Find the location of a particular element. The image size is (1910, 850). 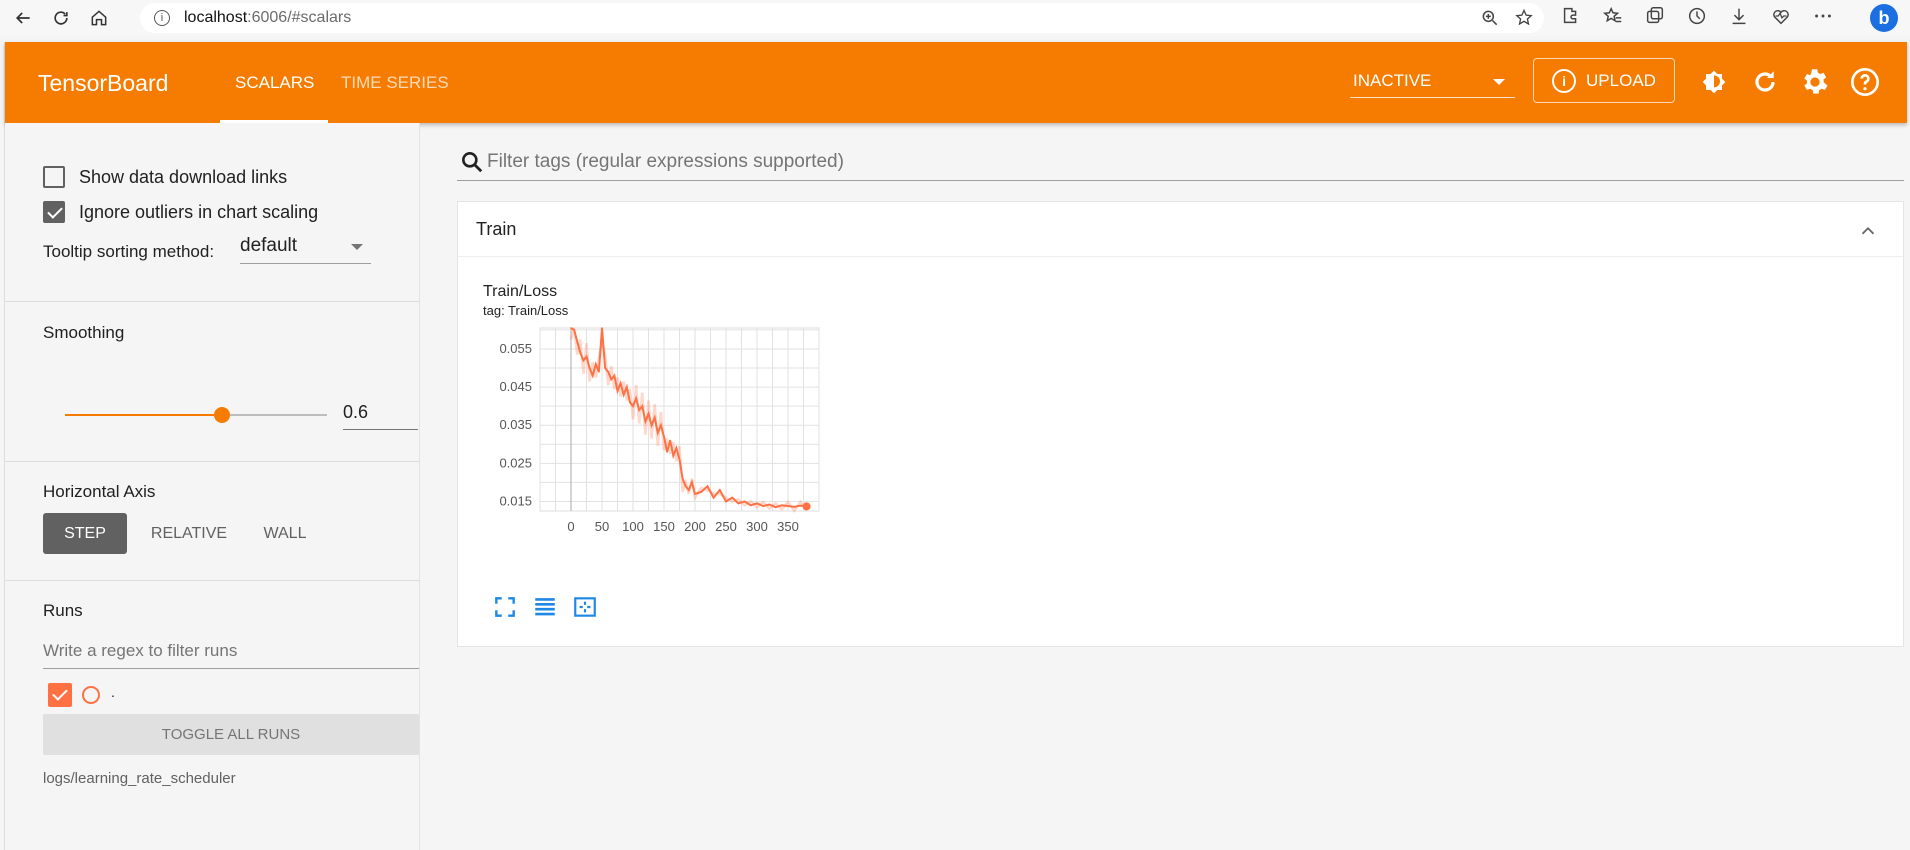

help-icon is located at coordinates (1865, 82).